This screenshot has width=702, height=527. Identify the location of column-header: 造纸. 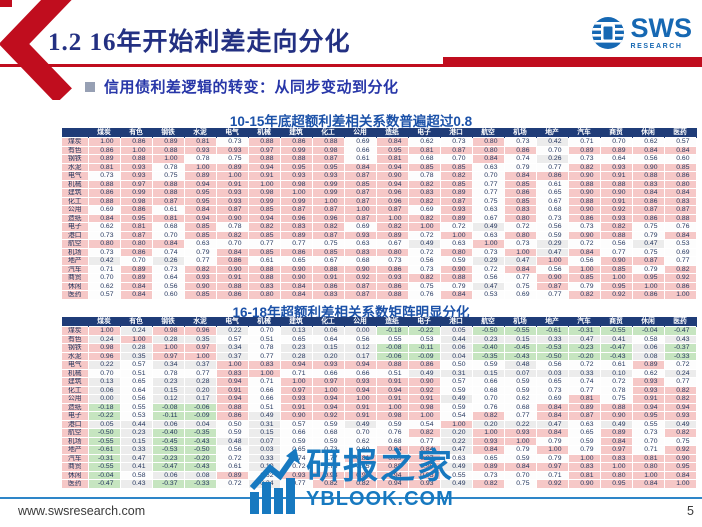
(392, 322).